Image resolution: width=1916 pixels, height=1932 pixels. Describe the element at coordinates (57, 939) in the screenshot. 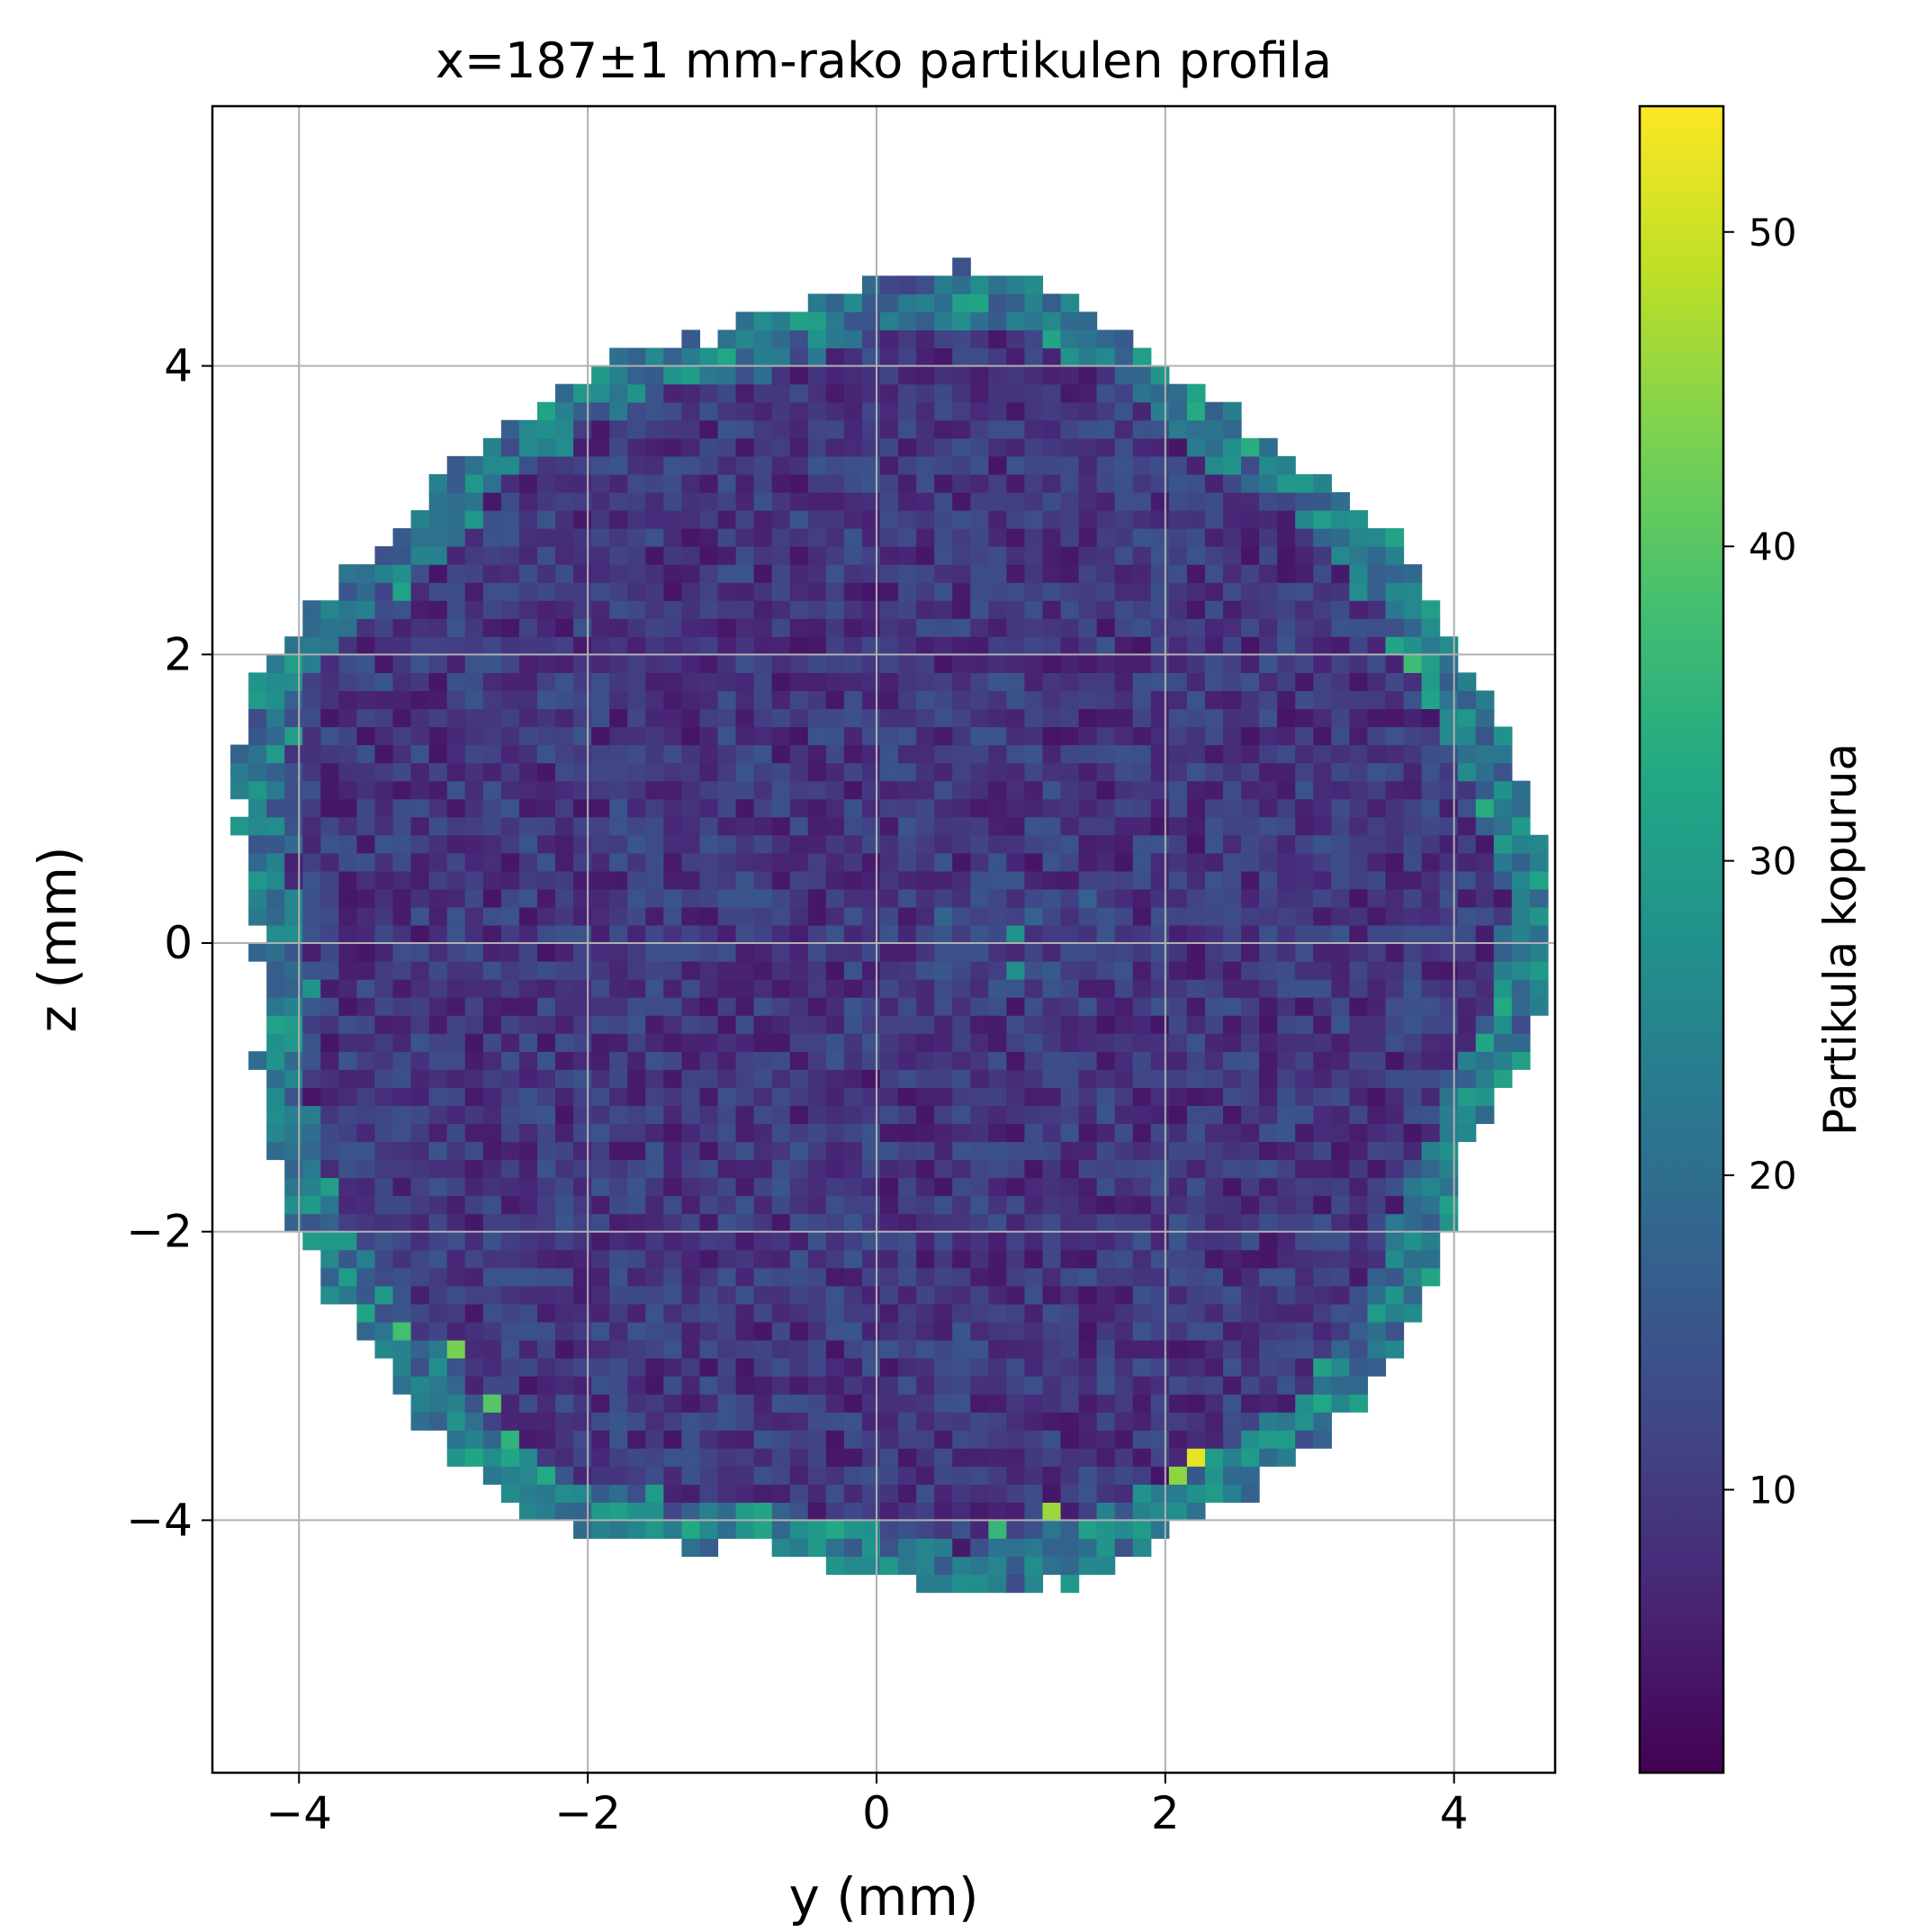

I see `y-axis-label: z (mm)` at that location.